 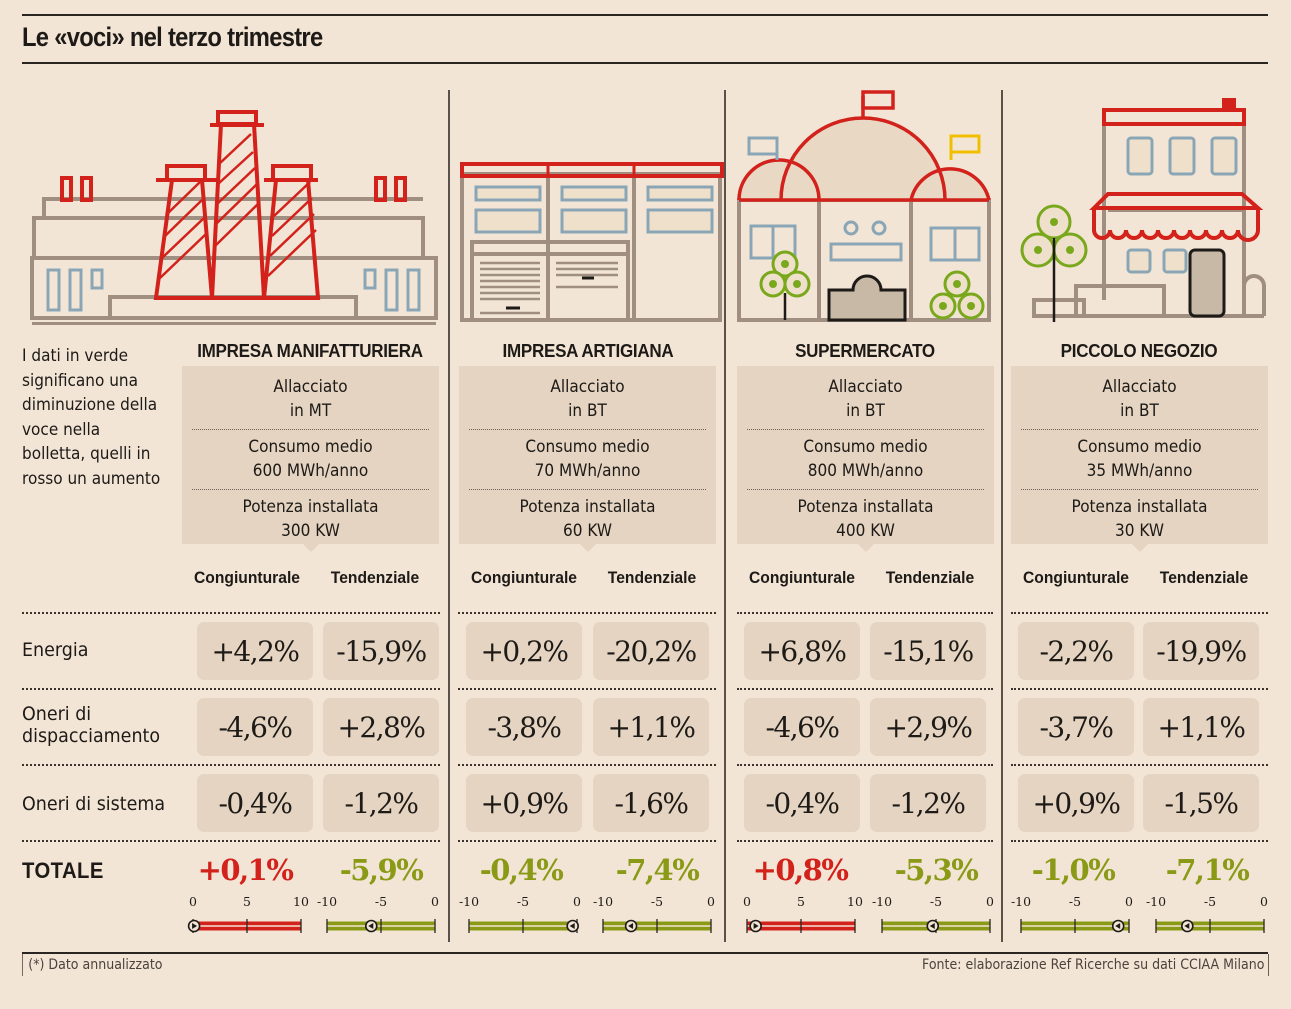 What do you see at coordinates (381, 870) in the screenshot?
I see `total-value: -5,9%` at bounding box center [381, 870].